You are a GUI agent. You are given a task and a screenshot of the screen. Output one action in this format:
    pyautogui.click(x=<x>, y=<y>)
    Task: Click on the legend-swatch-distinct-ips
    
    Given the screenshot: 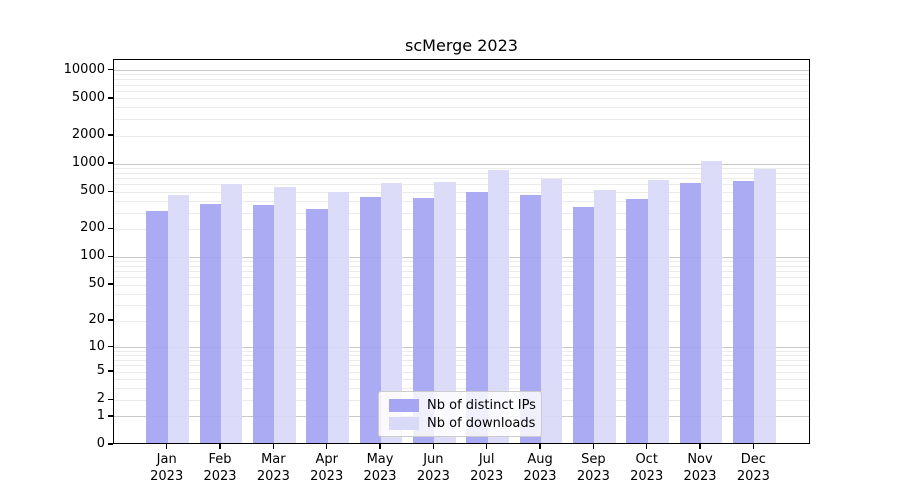 What is the action you would take?
    pyautogui.click(x=404, y=405)
    